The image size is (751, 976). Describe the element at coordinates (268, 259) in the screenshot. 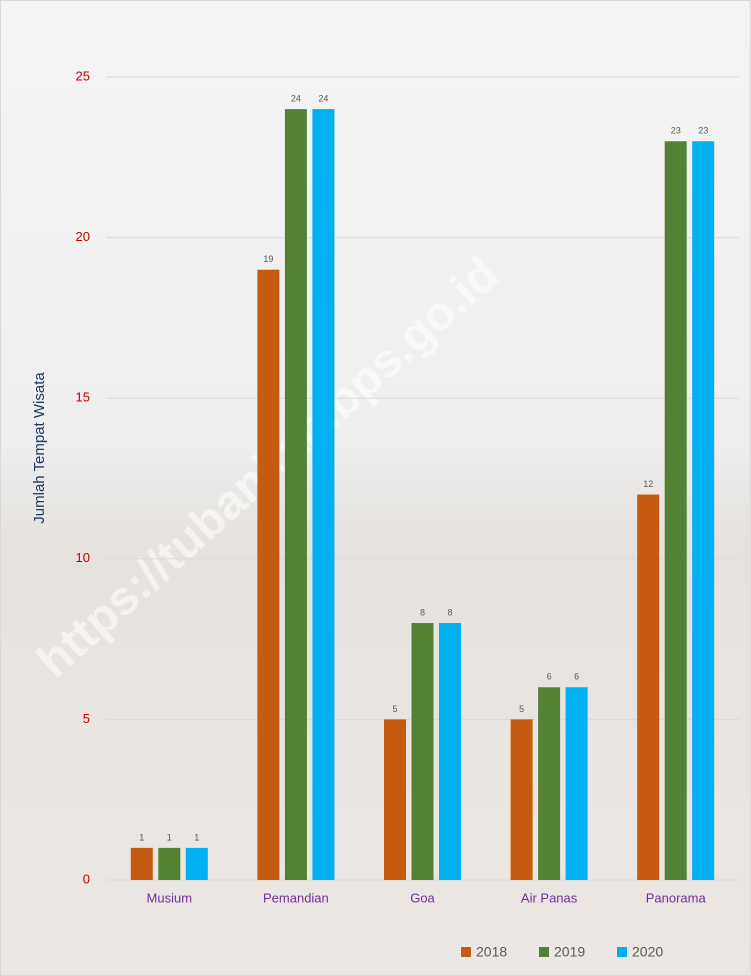

I see `data-label: 19` at that location.